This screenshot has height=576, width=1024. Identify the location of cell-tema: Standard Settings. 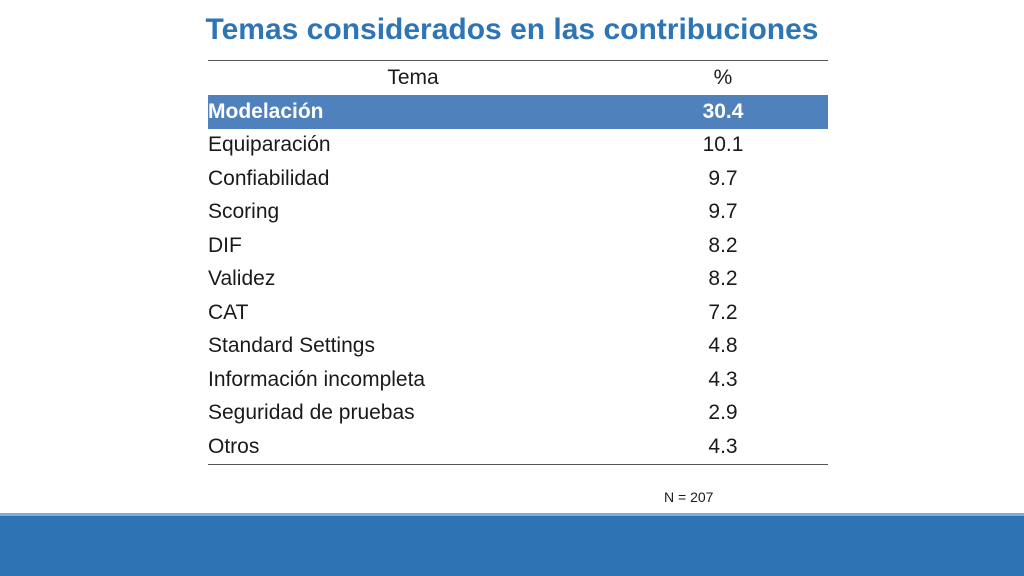
(291, 346).